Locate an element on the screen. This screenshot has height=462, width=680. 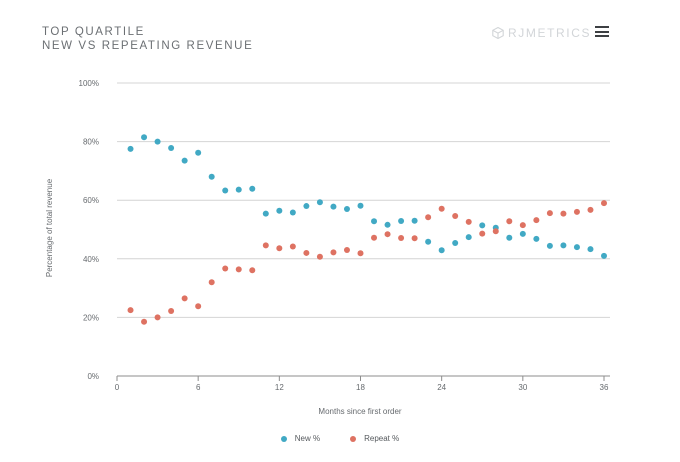
x-tick-label: 30 is located at coordinates (522, 387).